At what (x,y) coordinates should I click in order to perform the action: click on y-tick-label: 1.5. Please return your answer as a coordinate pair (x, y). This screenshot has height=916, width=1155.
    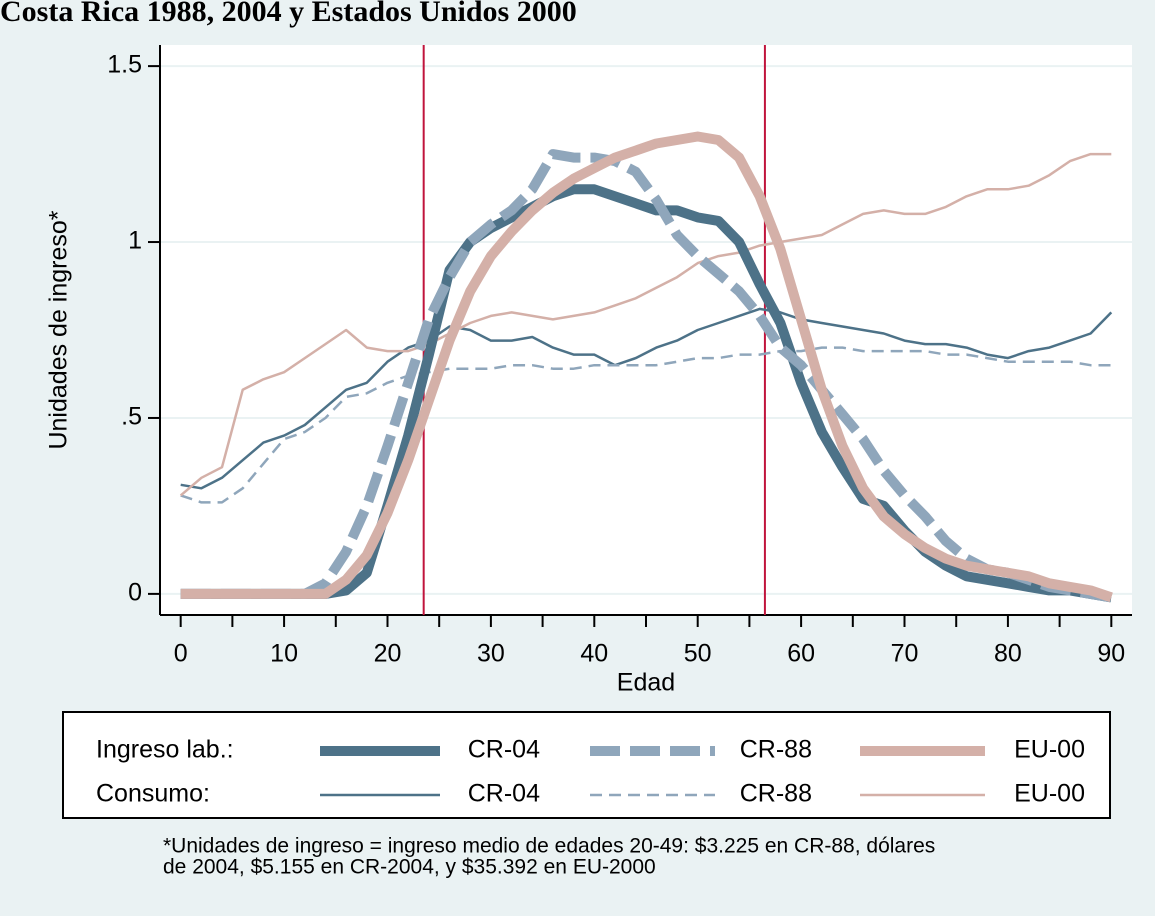
    Looking at the image, I should click on (124, 65).